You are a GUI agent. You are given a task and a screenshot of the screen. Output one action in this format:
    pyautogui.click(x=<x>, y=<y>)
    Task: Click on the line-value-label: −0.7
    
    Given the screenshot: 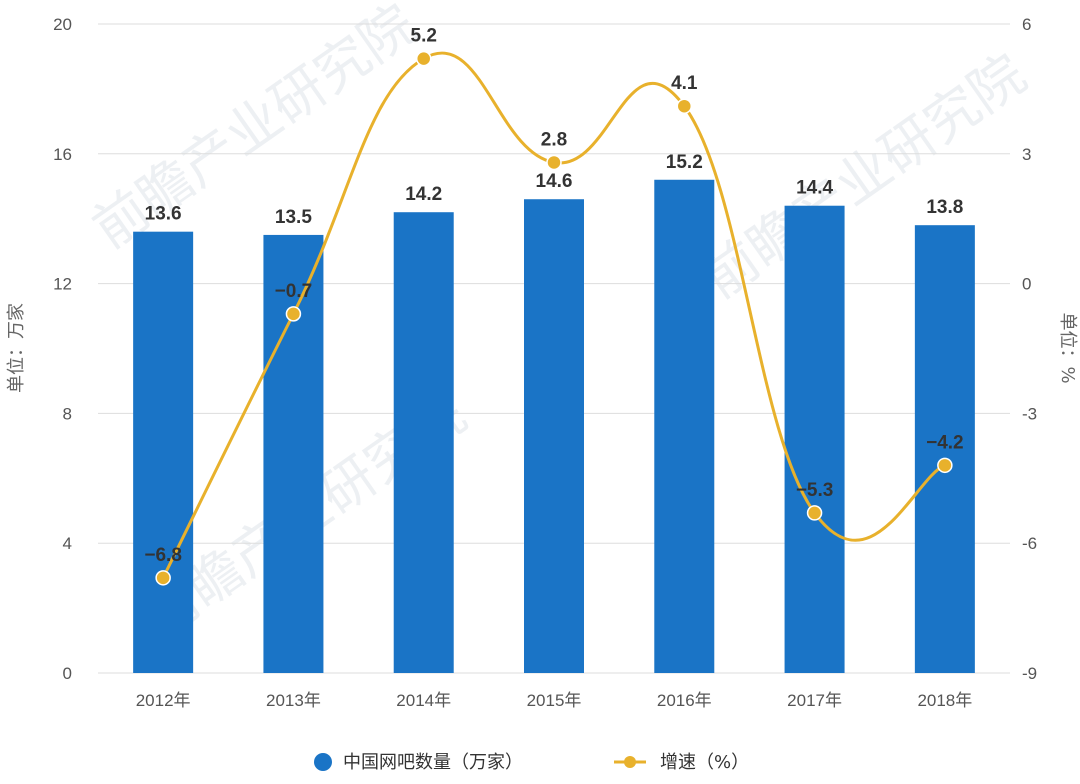 What is the action you would take?
    pyautogui.click(x=294, y=291)
    